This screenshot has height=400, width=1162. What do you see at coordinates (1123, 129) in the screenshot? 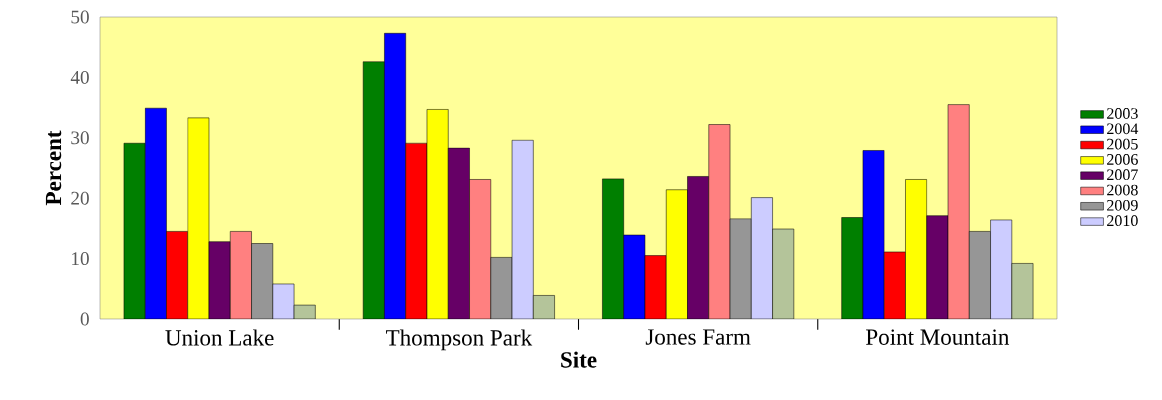
I see `legend-label: 2004` at bounding box center [1123, 129].